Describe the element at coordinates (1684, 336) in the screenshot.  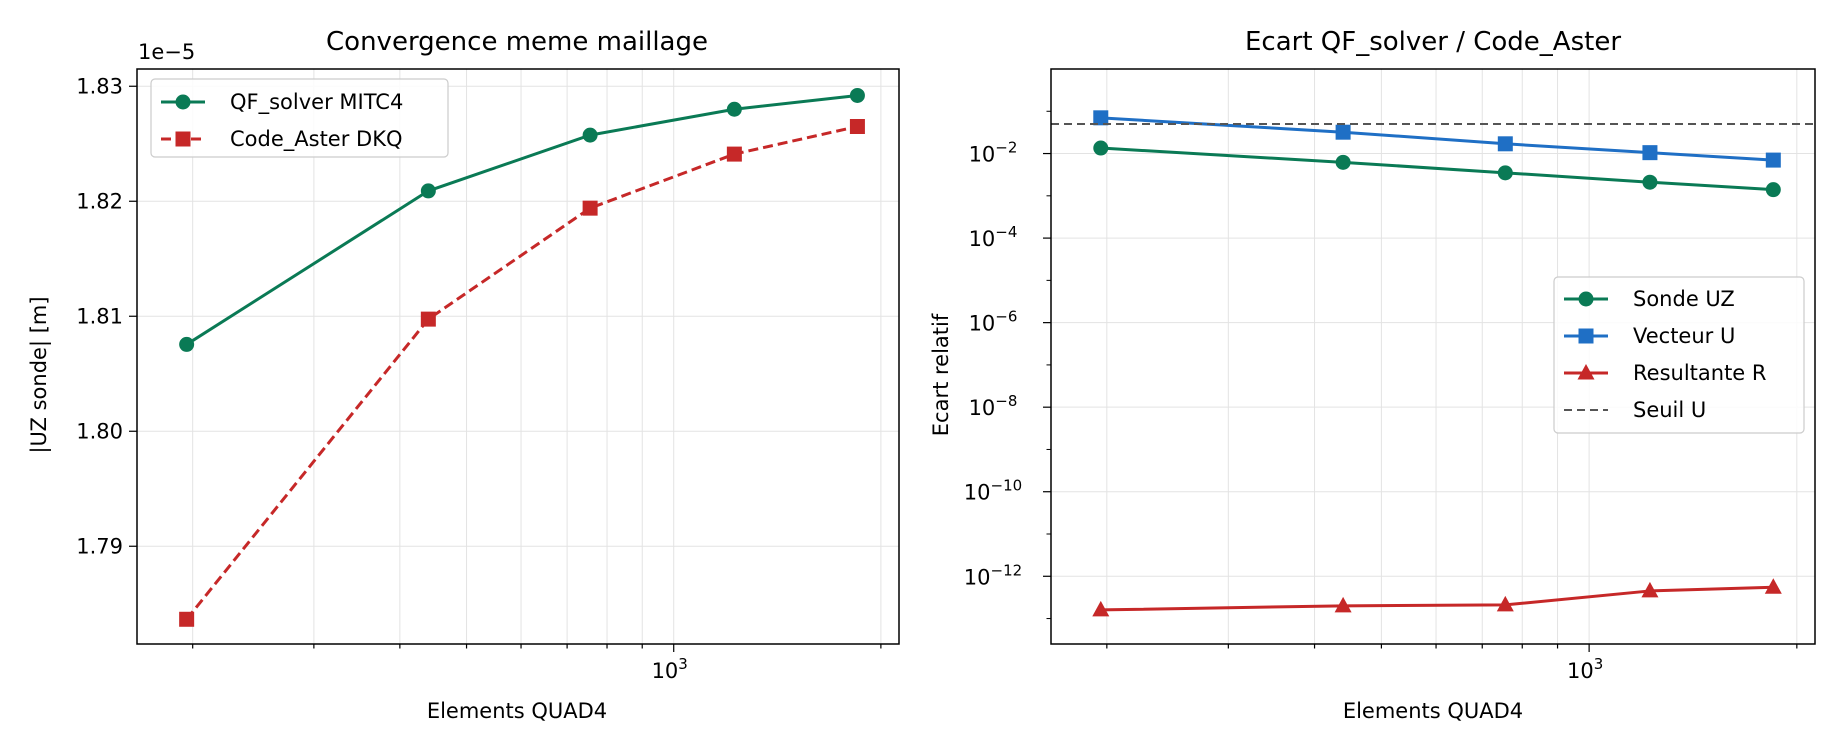
I see `right-legend-label-1: Vecteur U` at that location.